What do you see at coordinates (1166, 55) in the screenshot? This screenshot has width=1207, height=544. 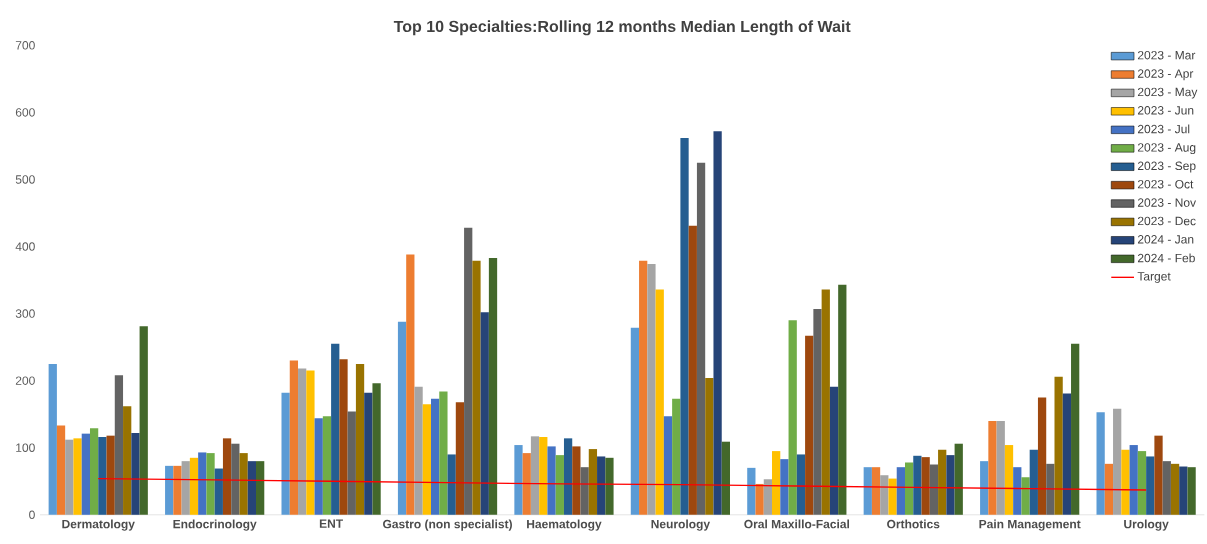 I see `legend-label: 2023 - Mar` at bounding box center [1166, 55].